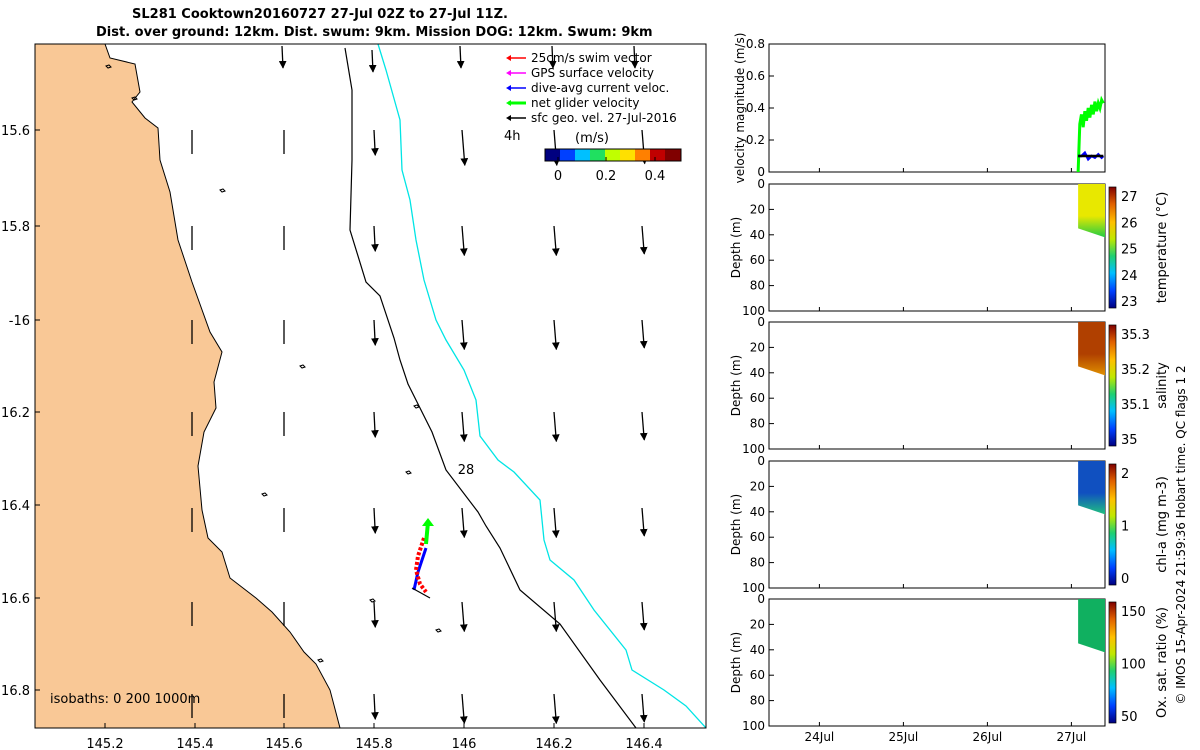  I want to click on legend-item-label: sfc geo. vel. 27-Jul-2016, so click(604, 118).